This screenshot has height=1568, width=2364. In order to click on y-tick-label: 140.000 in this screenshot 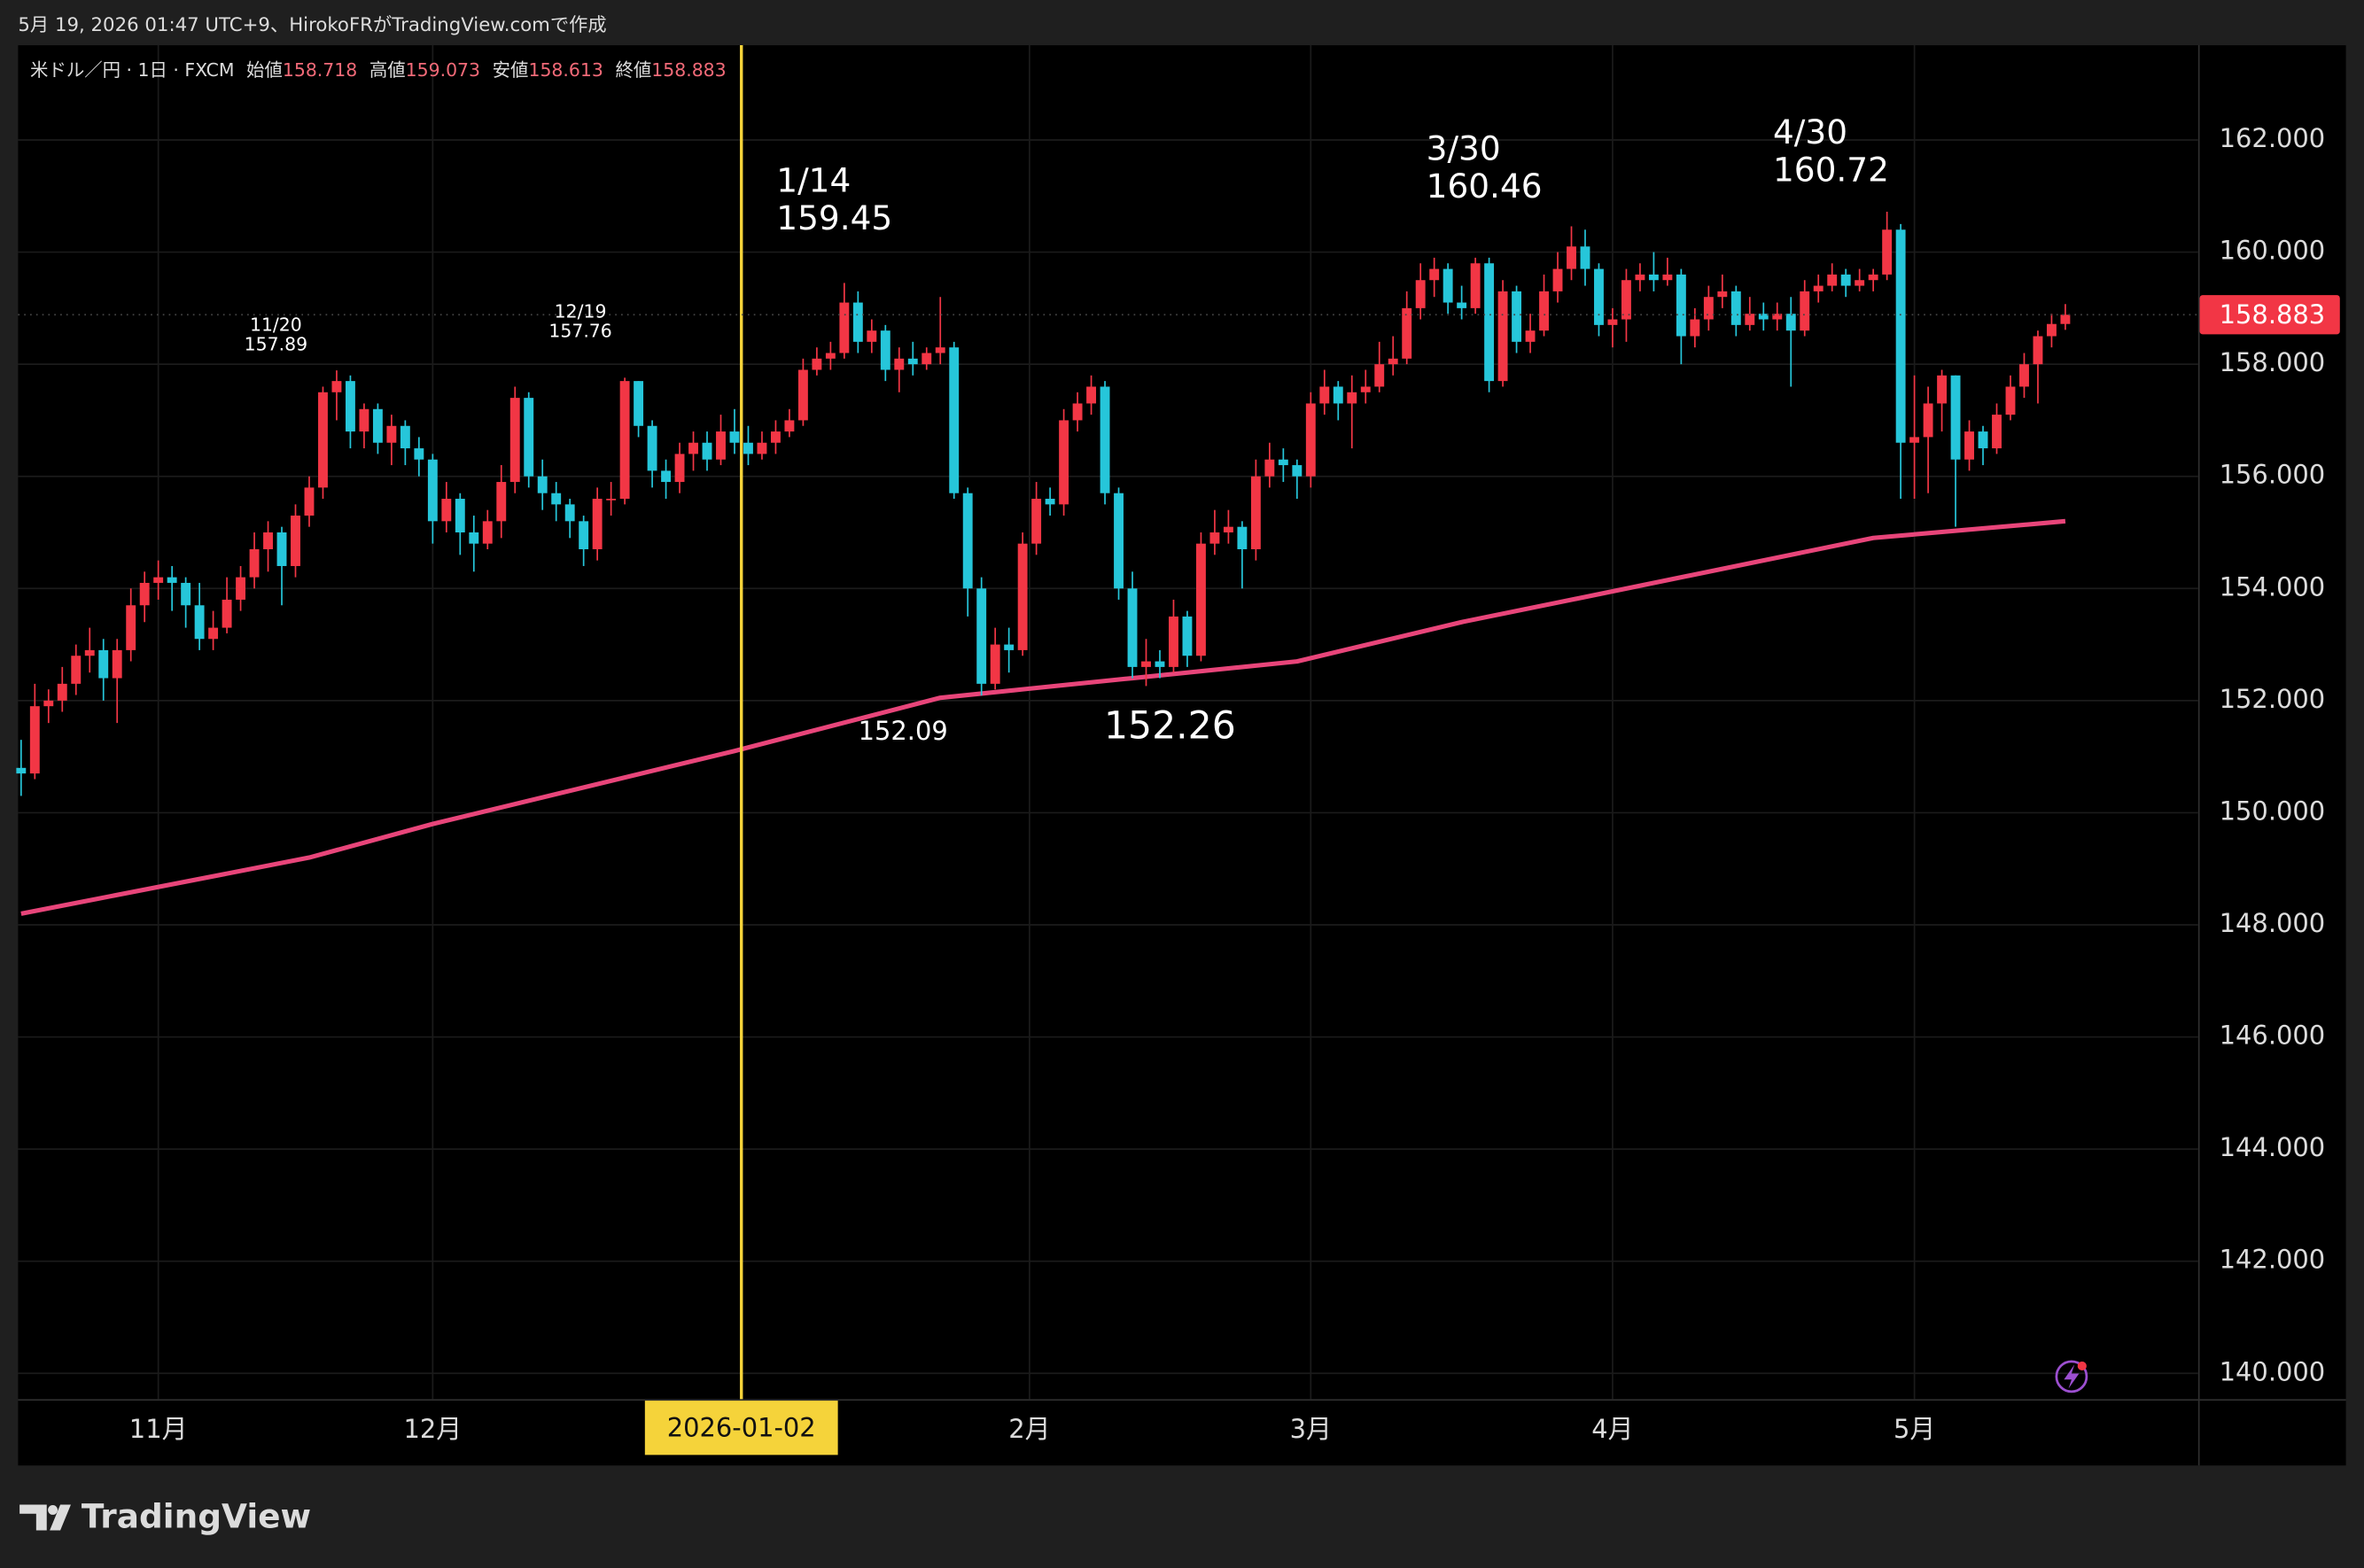, I will do `click(2273, 1371)`.